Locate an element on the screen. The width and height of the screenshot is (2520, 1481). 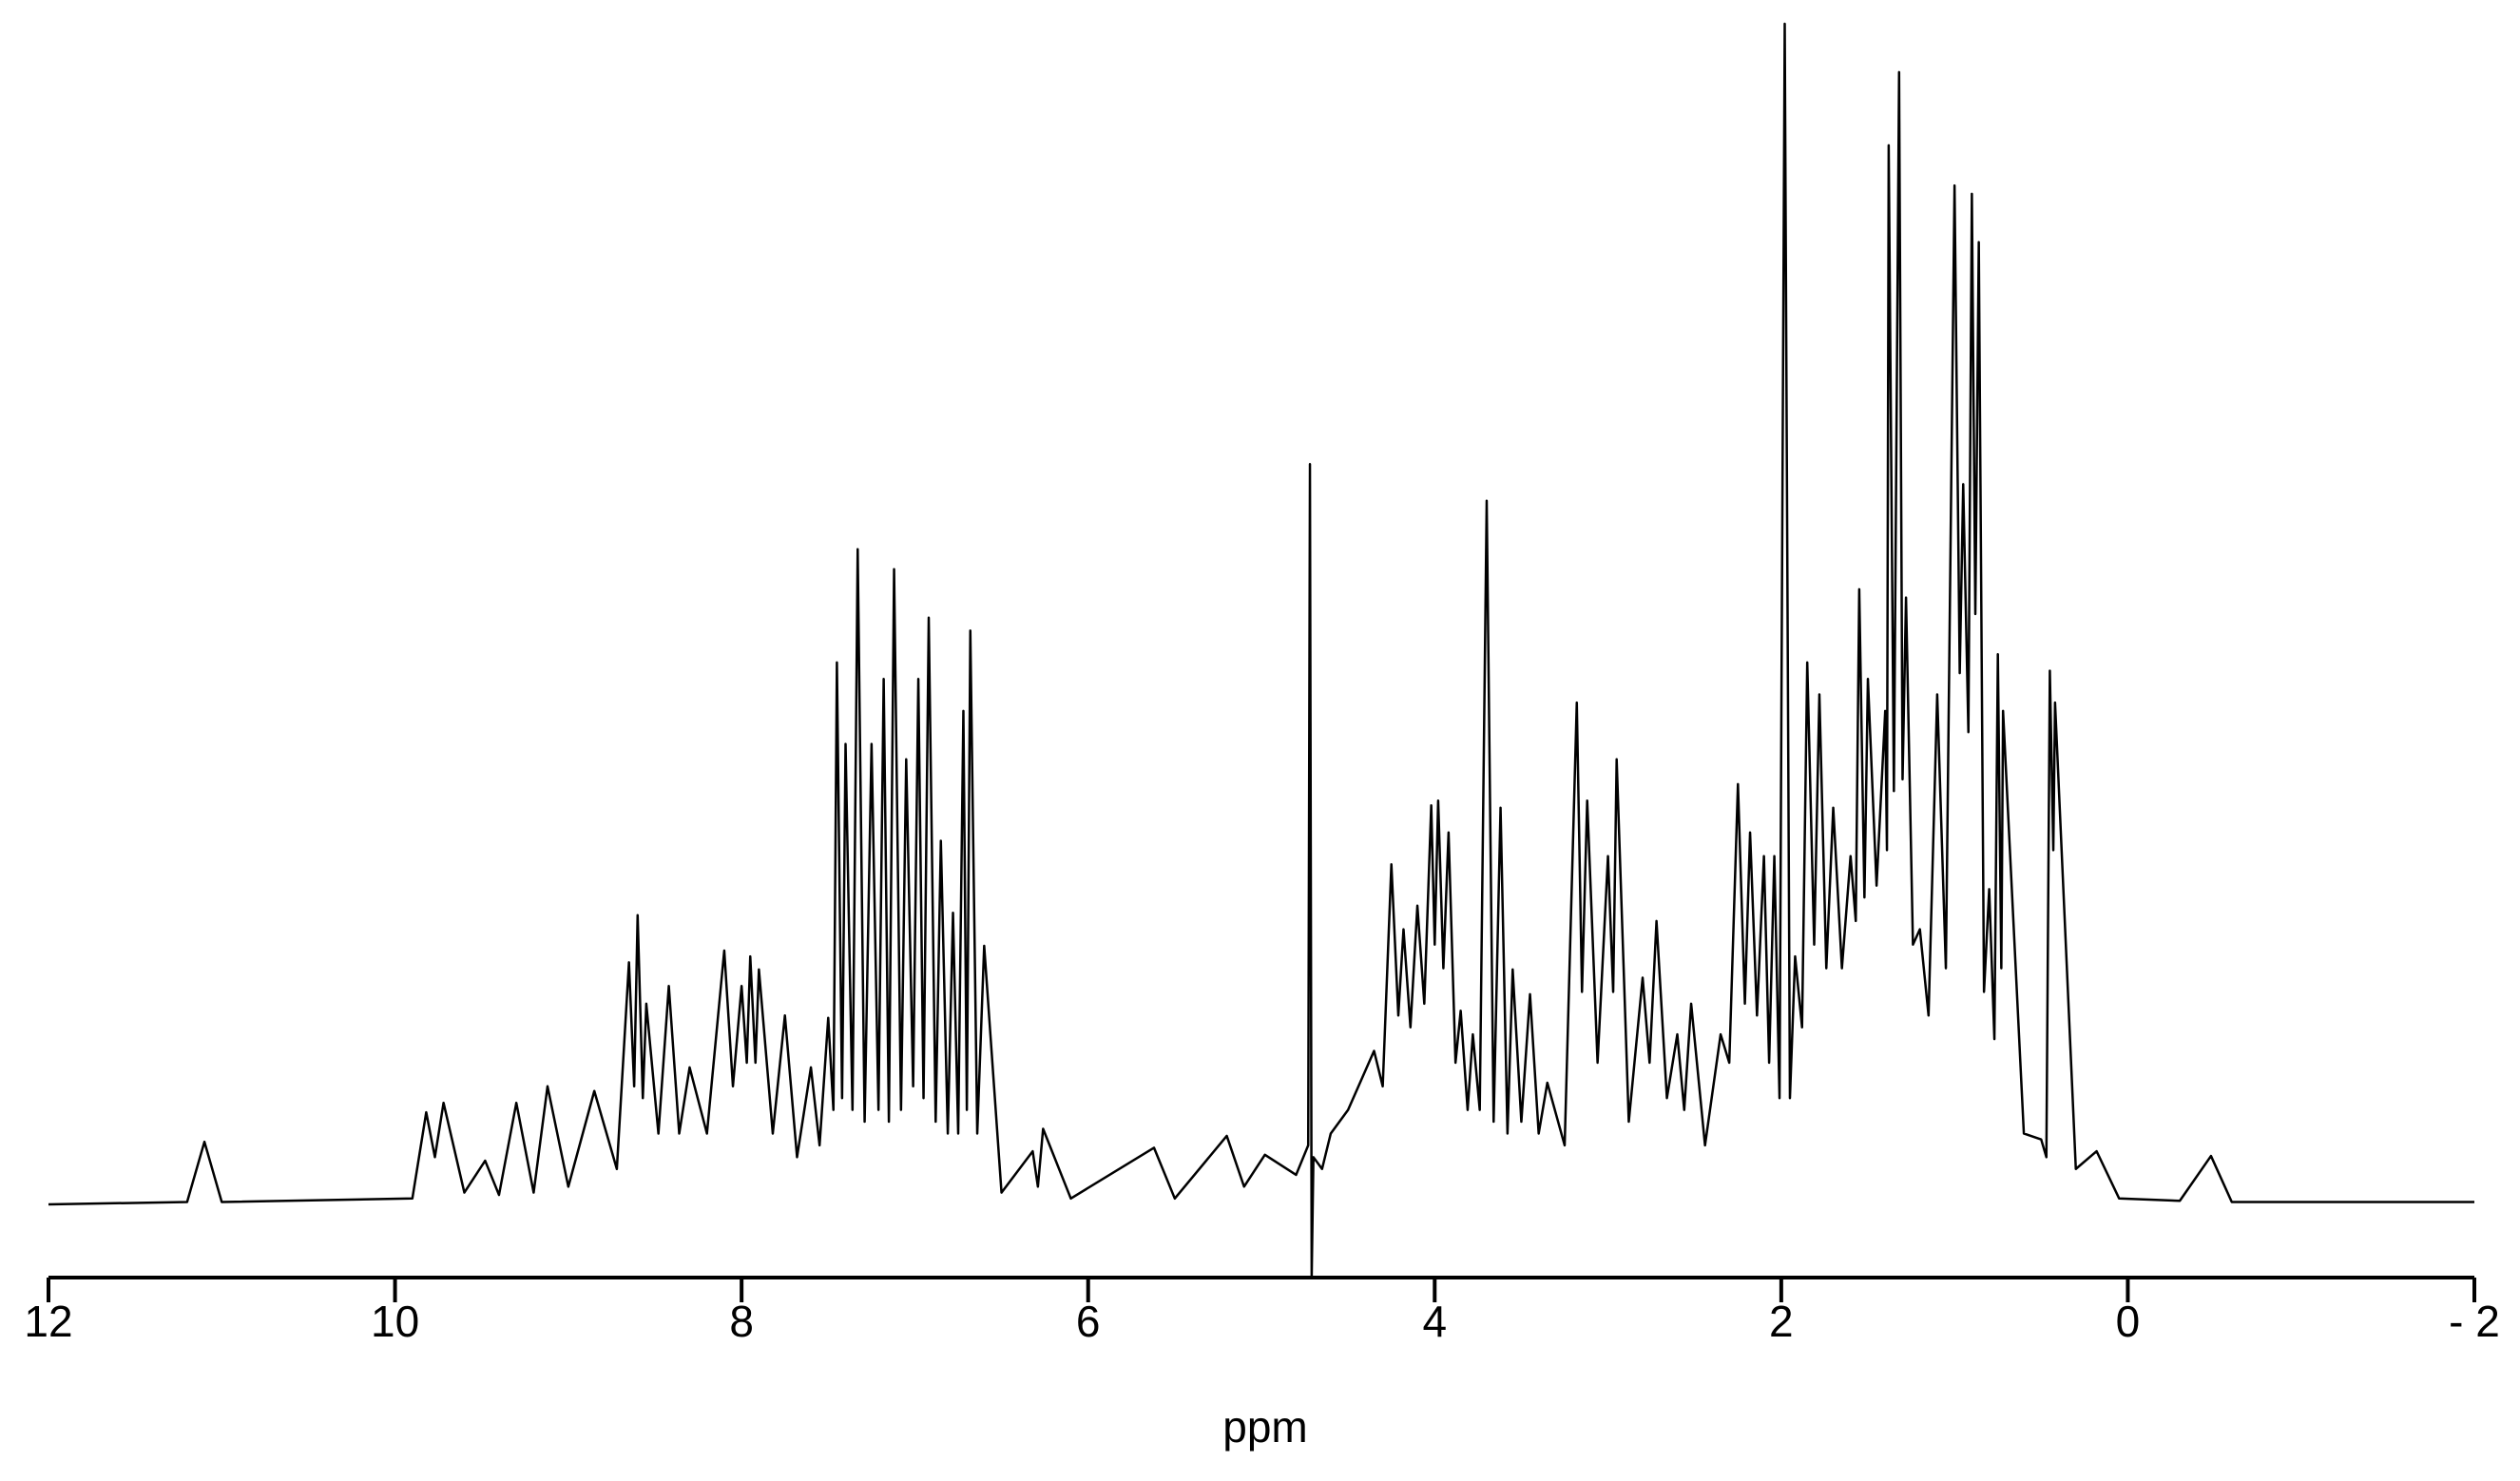
x-tick-label: 10 is located at coordinates (395, 1321).